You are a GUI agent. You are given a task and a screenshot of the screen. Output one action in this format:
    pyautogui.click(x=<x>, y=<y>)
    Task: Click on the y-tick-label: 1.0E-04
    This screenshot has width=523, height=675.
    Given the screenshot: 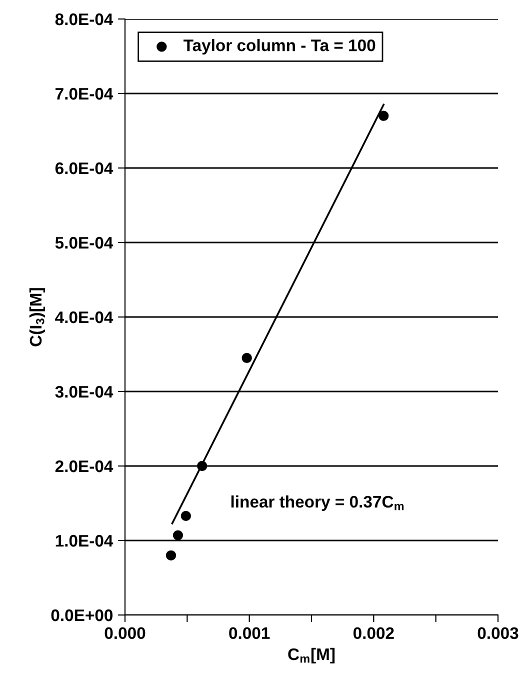 What is the action you would take?
    pyautogui.click(x=85, y=540)
    